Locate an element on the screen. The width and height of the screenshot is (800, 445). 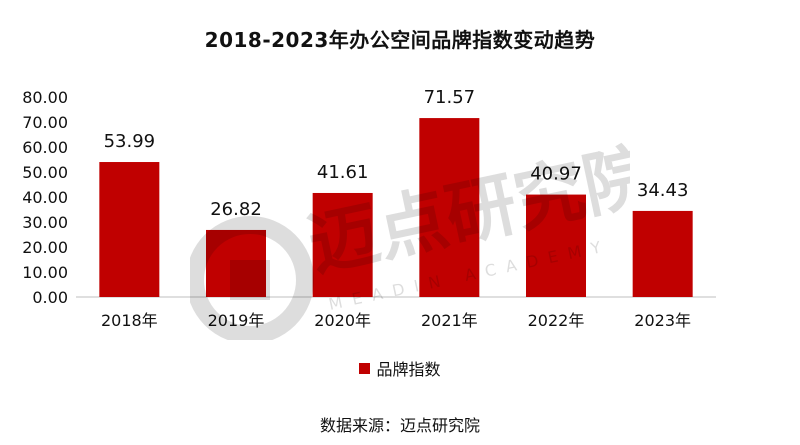
data-label: 71.57 is located at coordinates (450, 97).